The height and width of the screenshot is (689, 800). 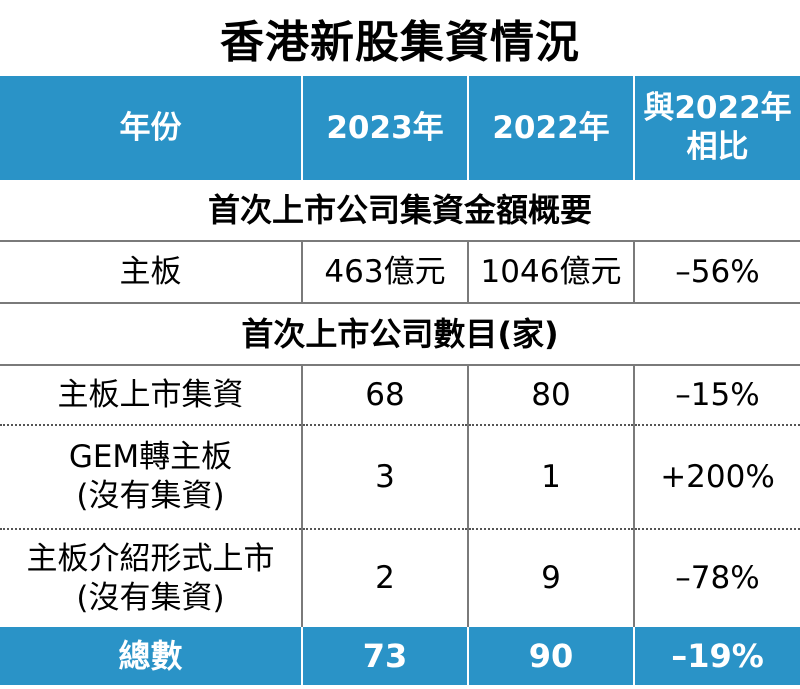 What do you see at coordinates (384, 577) in the screenshot?
I see `cell-2023: 2` at bounding box center [384, 577].